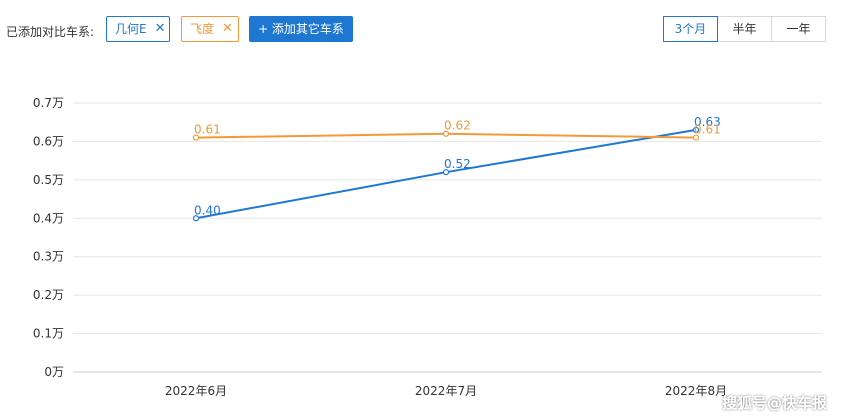 The image size is (843, 419). I want to click on x-tick-label: 2022年6月, so click(196, 391).